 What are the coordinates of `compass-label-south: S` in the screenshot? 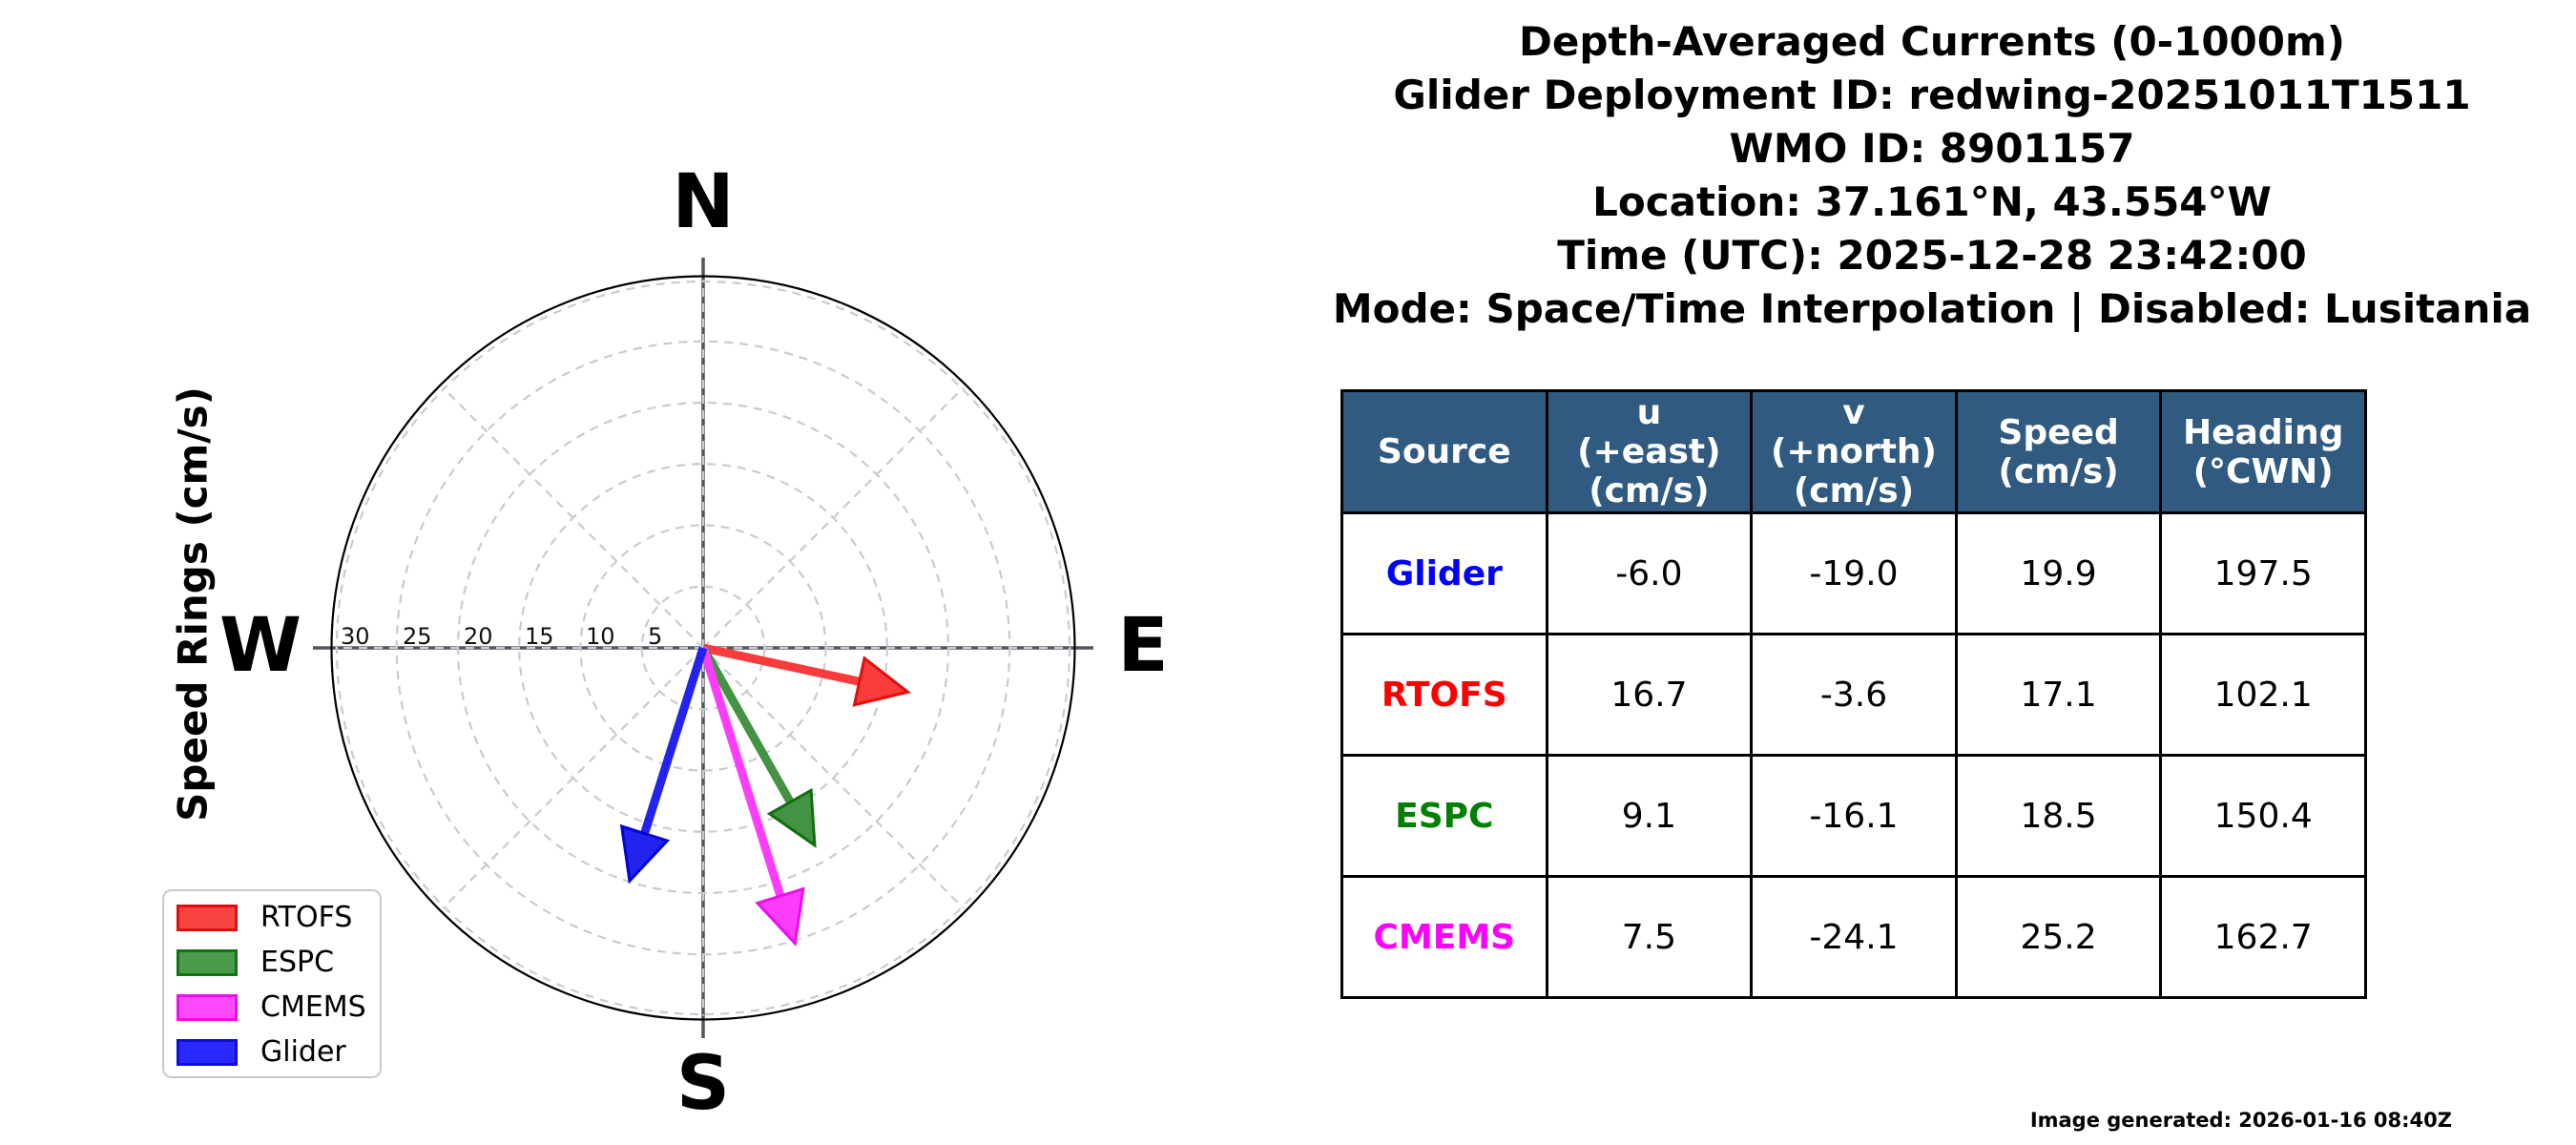 It's located at (703, 1084).